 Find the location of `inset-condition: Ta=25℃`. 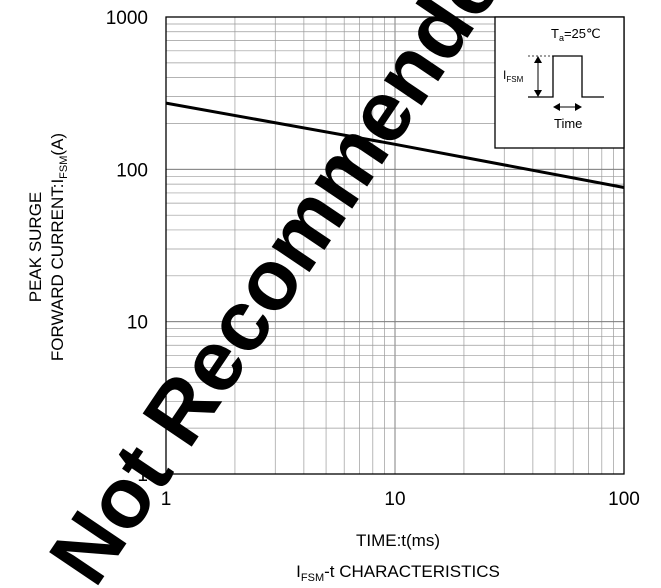

inset-condition: Ta=25℃ is located at coordinates (576, 34).